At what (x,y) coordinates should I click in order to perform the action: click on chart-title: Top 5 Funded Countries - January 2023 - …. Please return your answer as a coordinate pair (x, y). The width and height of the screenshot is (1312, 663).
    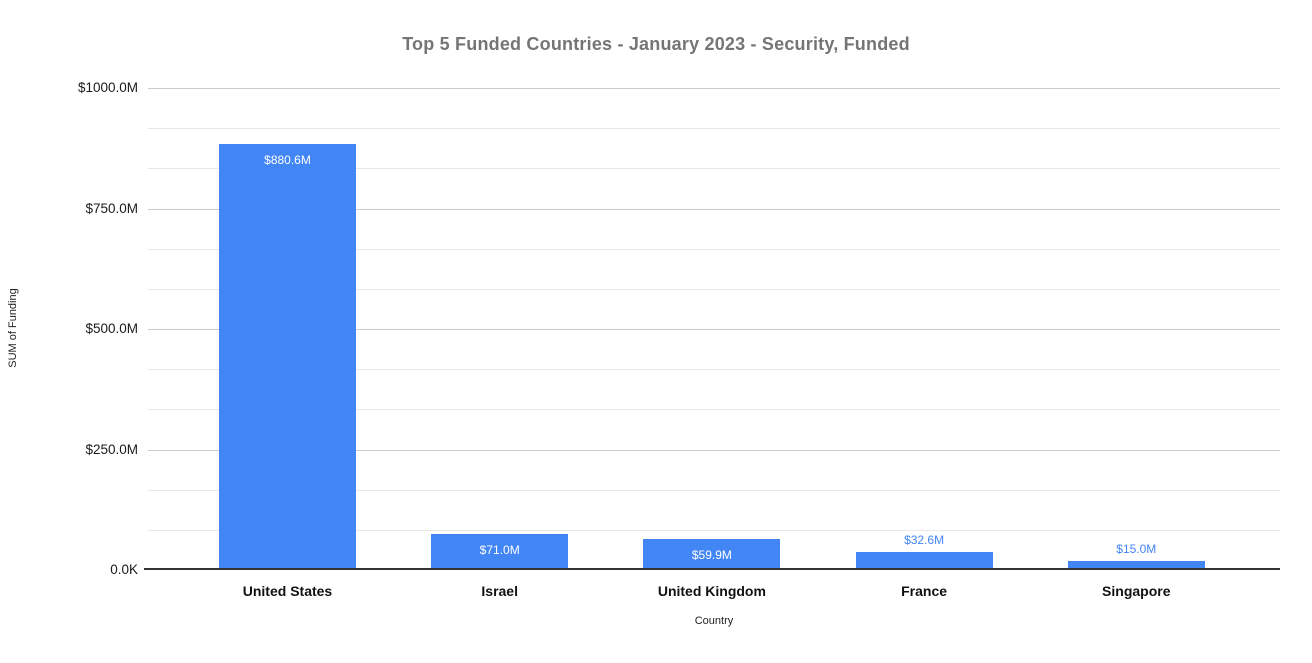
    Looking at the image, I should click on (656, 44).